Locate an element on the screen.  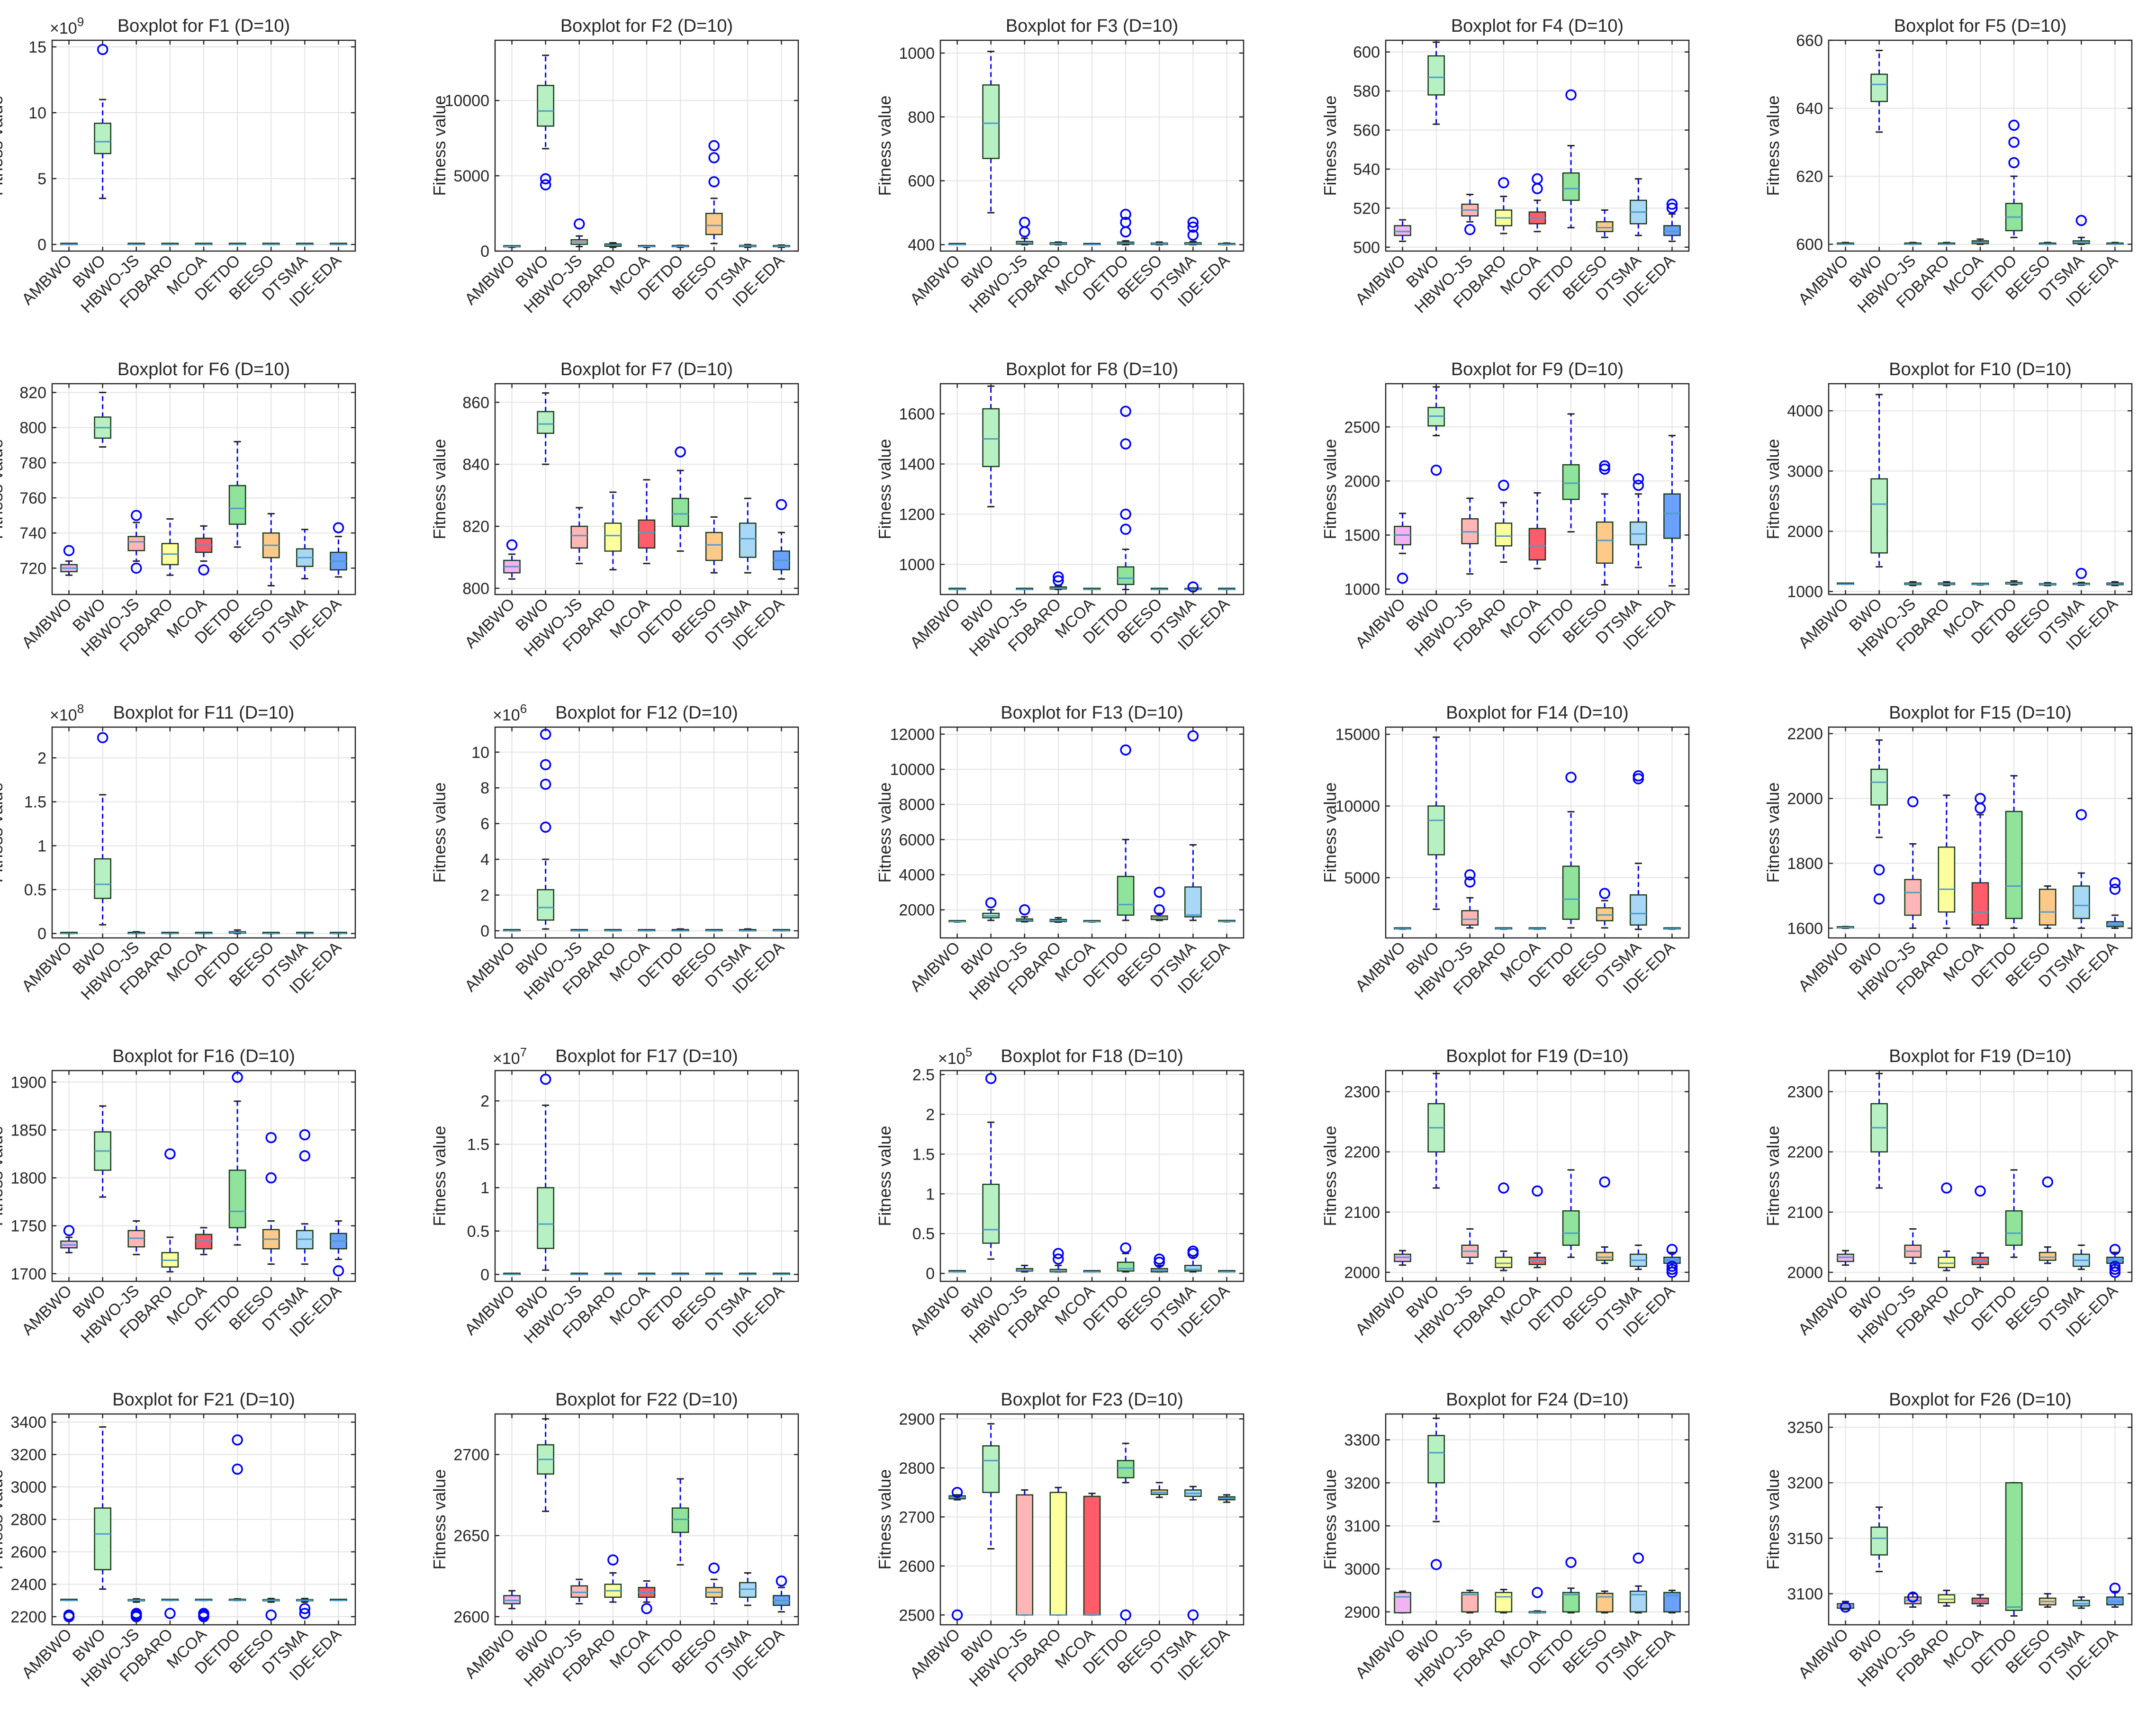
box-fdbaro is located at coordinates (1504, 1602).